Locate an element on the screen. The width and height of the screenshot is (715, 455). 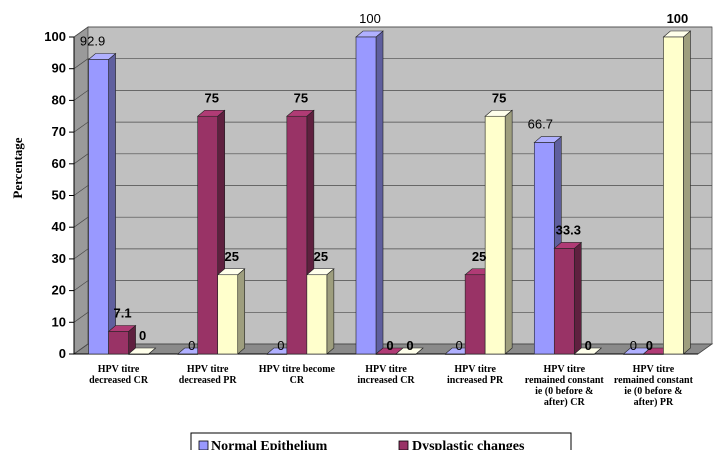
category-label: HPV titre increased CR is located at coordinates (386, 375).